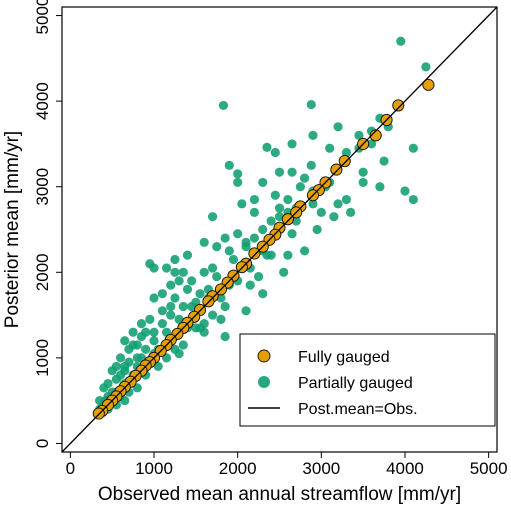 This screenshot has height=507, width=511. Describe the element at coordinates (42, 17) in the screenshot. I see `y-tick-label: 5000` at that location.